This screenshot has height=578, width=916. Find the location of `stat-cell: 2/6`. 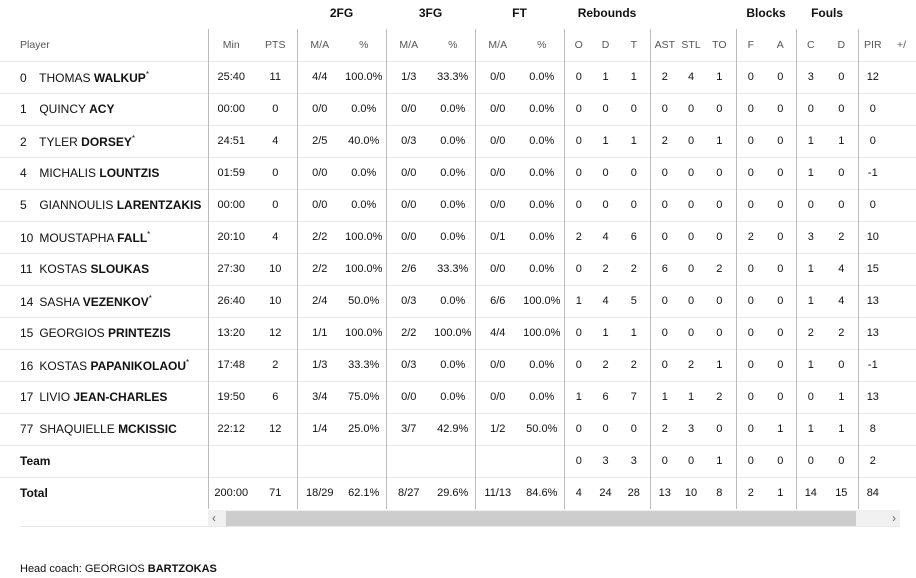

stat-cell: 2/6 is located at coordinates (408, 268).